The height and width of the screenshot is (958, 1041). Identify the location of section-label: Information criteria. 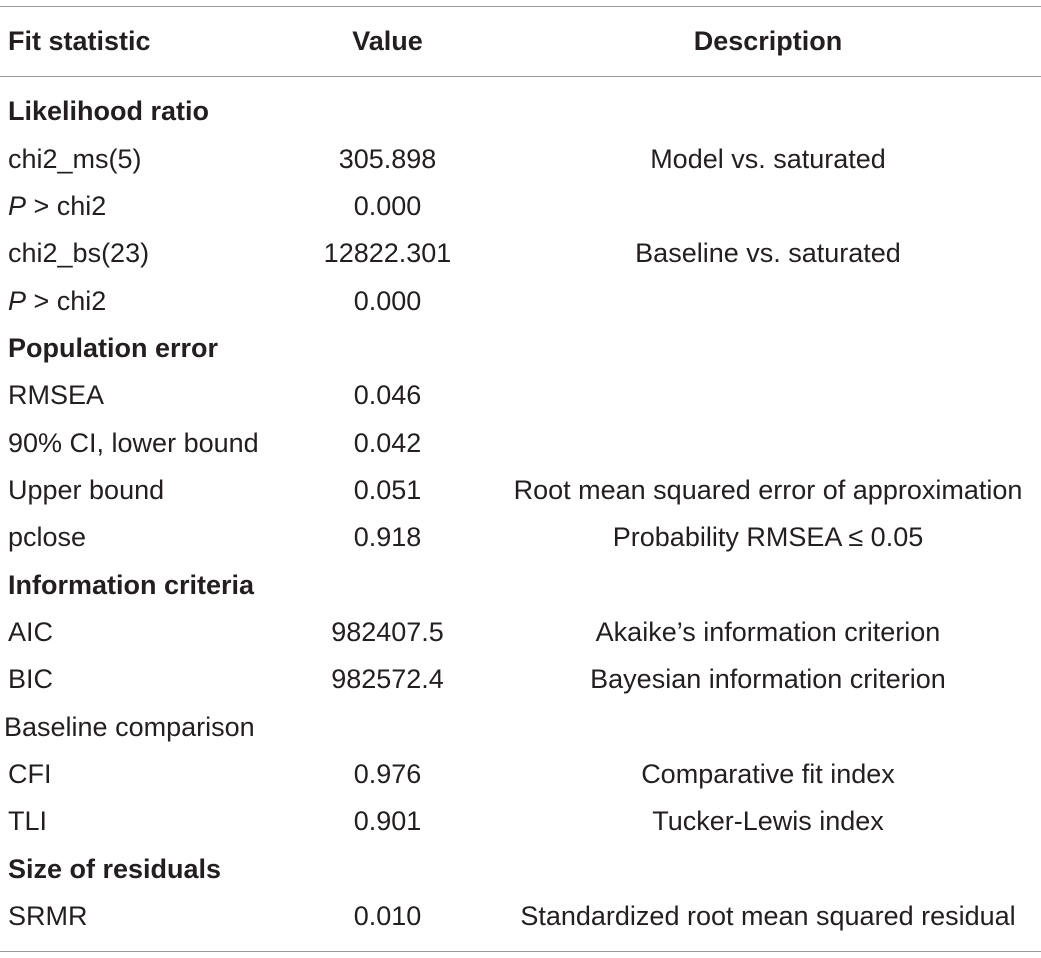
(131, 585).